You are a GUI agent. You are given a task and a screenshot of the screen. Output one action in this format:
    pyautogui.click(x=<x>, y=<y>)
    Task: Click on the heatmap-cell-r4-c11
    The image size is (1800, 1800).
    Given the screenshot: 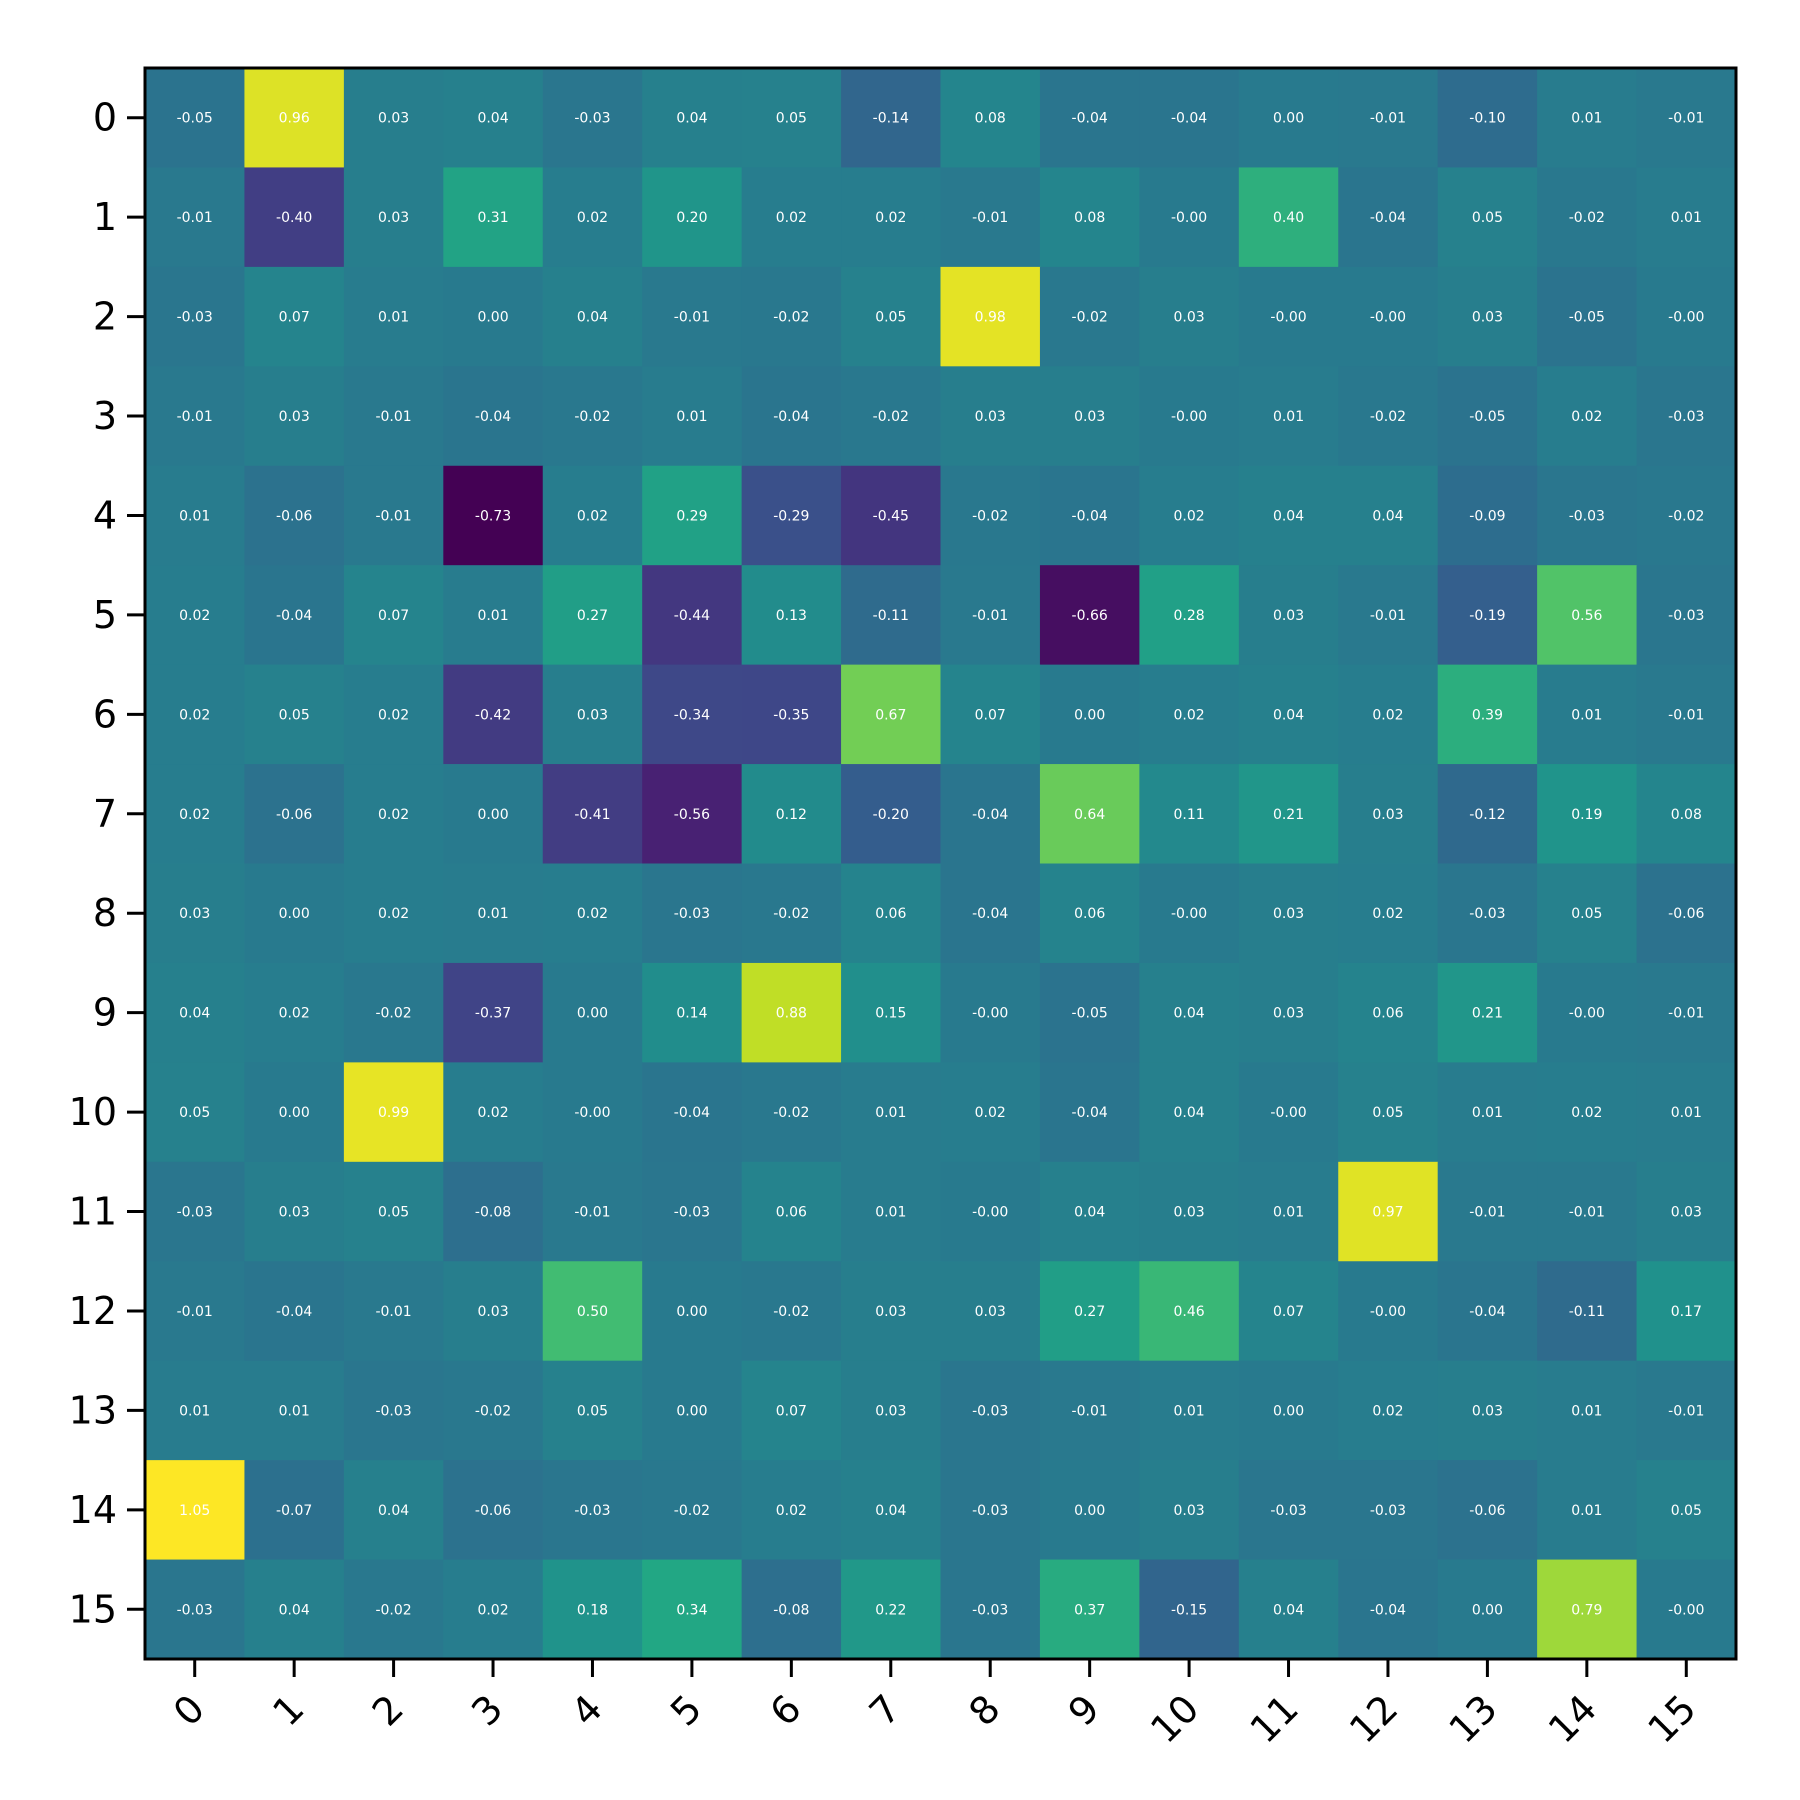 What is the action you would take?
    pyautogui.click(x=1288, y=515)
    